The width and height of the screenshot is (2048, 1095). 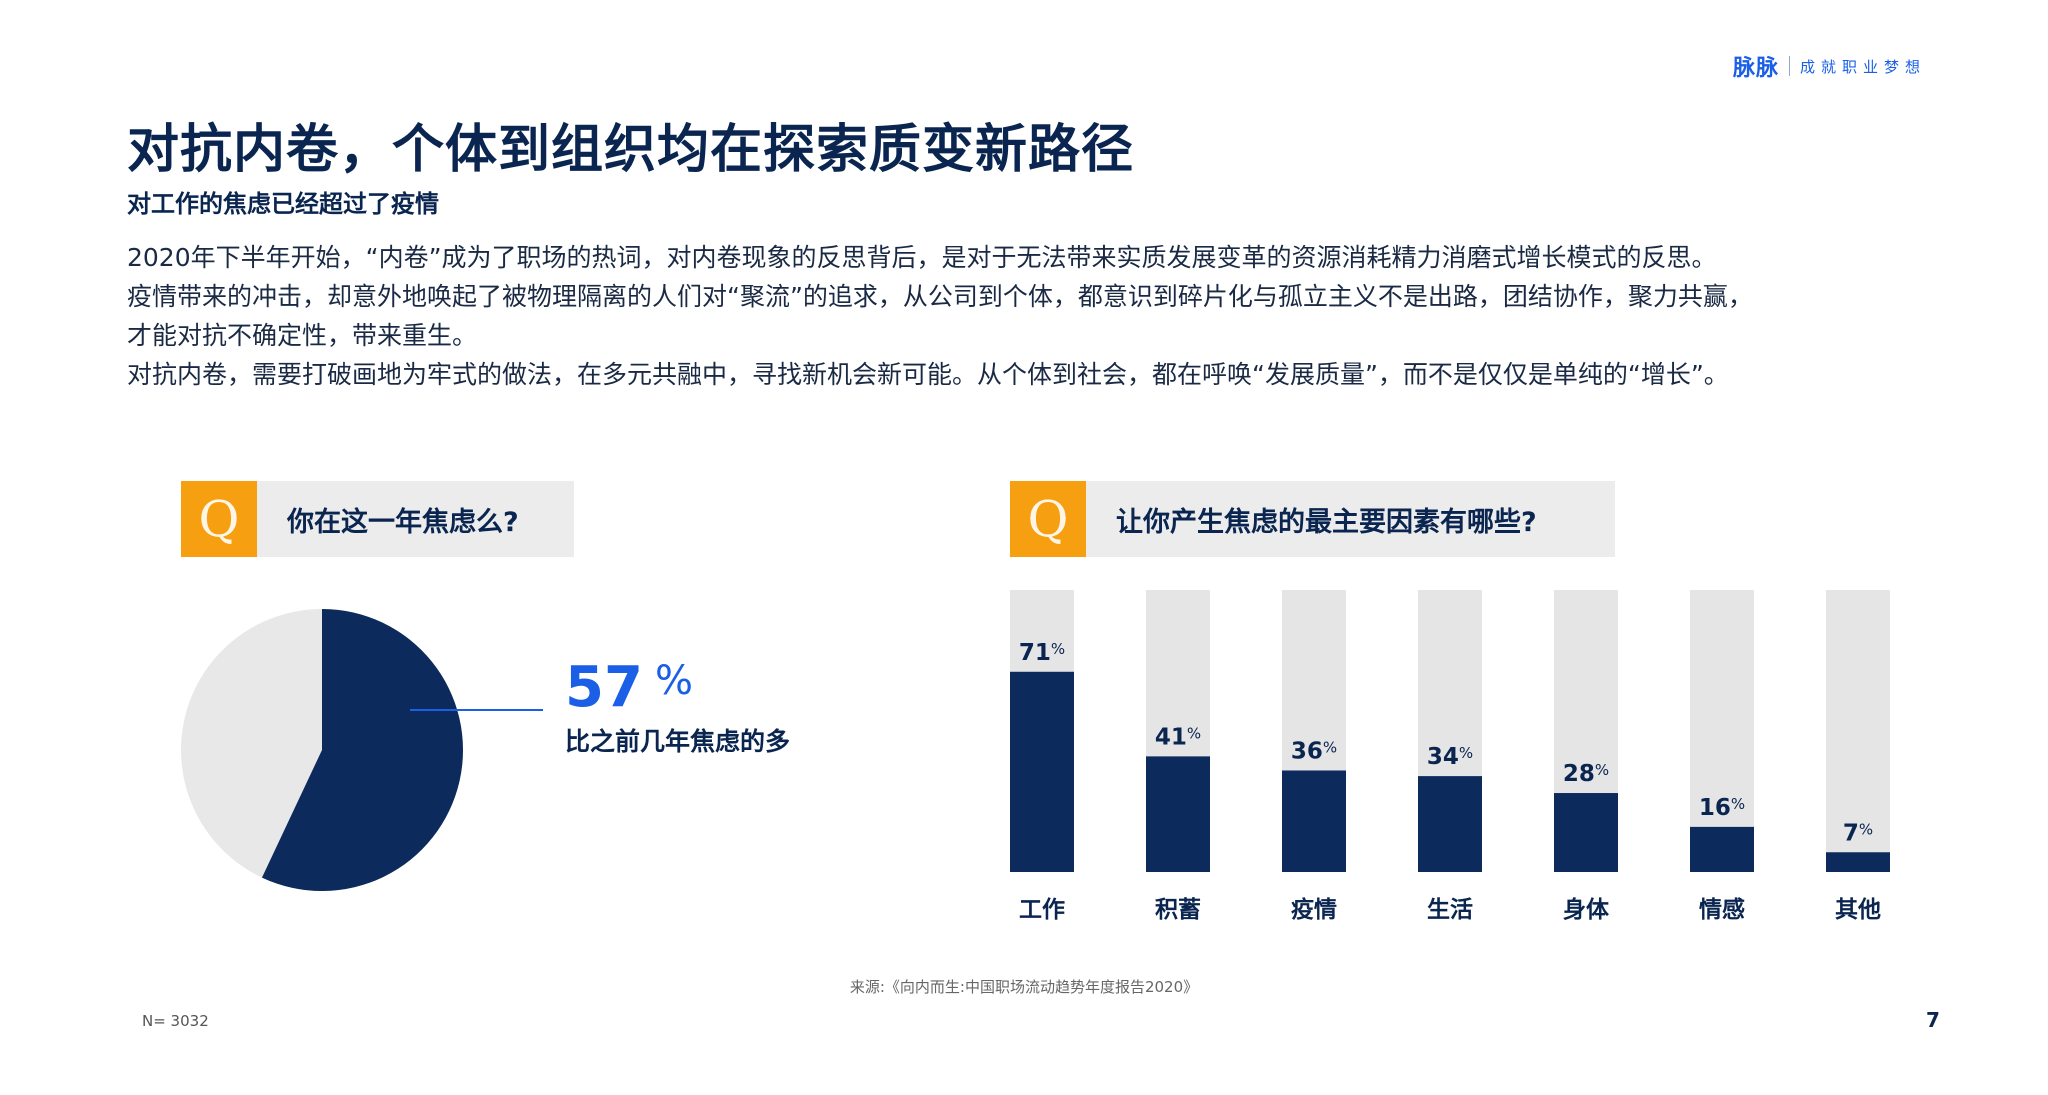 I want to click on bar-category-label: 积蓄, so click(x=1178, y=910).